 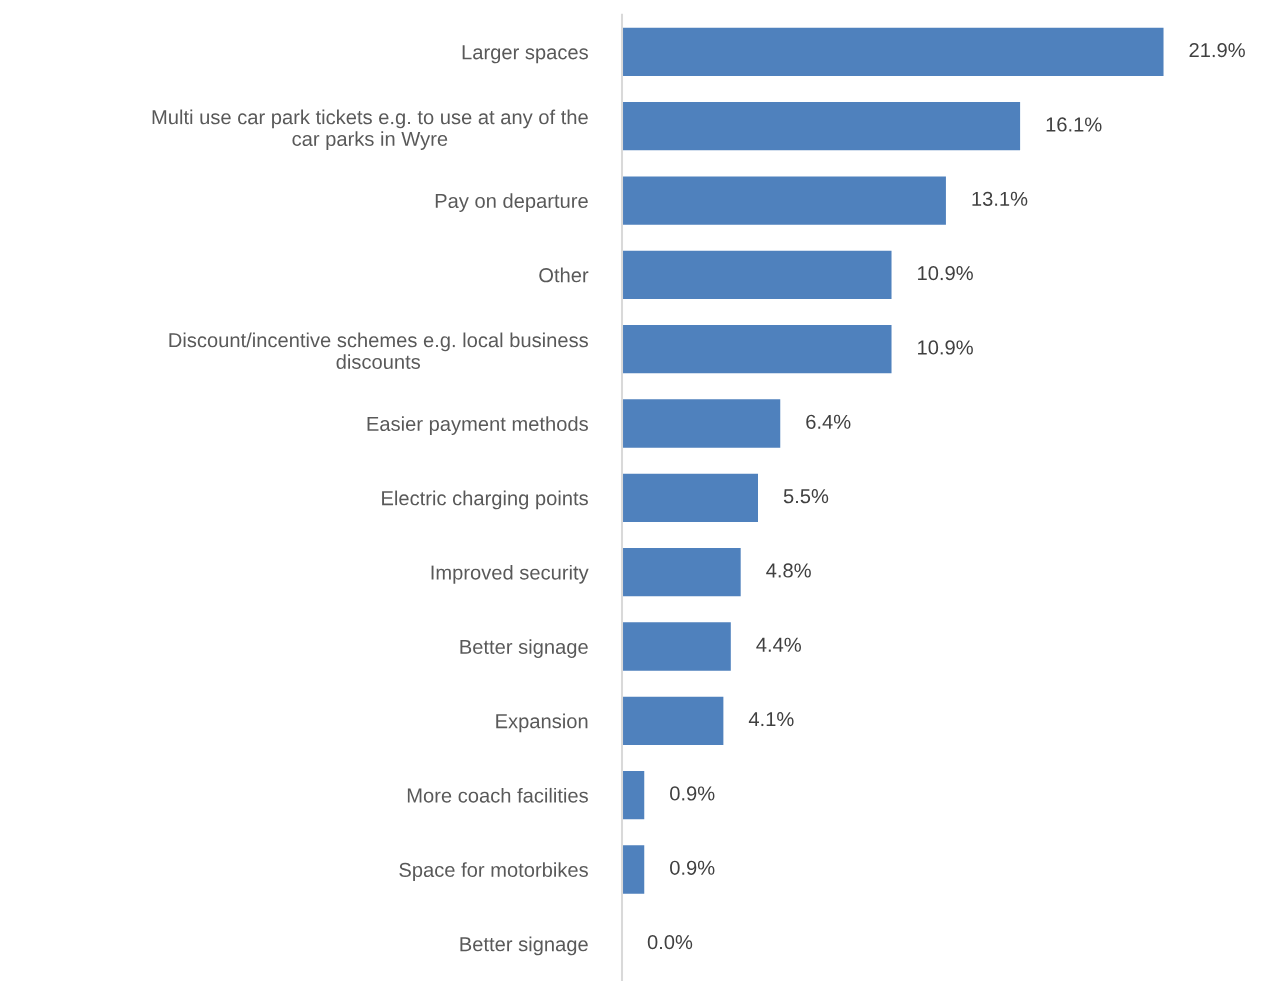 What do you see at coordinates (771, 719) in the screenshot?
I see `data-label: 4.1%` at bounding box center [771, 719].